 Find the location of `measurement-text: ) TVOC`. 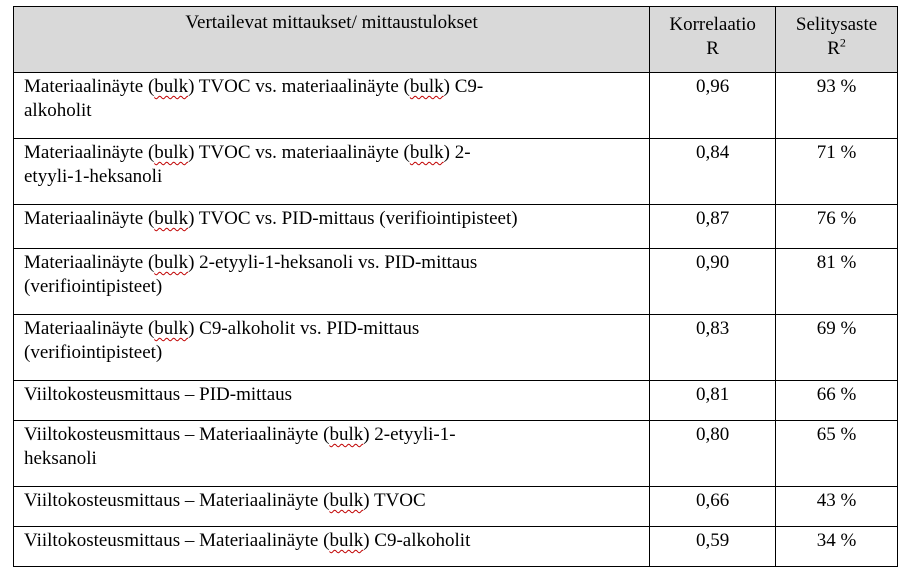

measurement-text: ) TVOC is located at coordinates (394, 500).